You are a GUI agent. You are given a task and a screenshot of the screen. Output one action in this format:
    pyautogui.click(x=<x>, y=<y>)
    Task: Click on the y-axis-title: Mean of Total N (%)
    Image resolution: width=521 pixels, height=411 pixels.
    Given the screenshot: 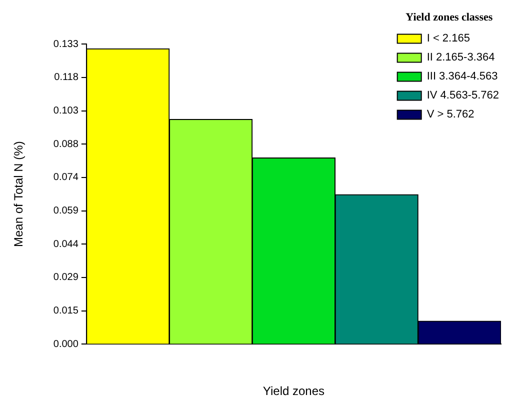 What is the action you would take?
    pyautogui.click(x=19, y=194)
    